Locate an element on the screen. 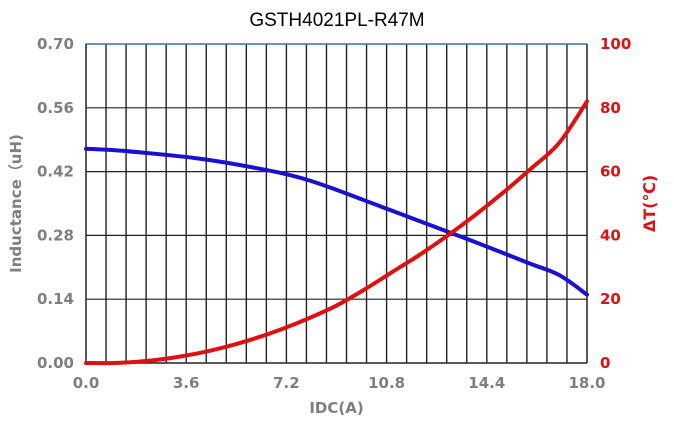 The height and width of the screenshot is (423, 674). y2-tick-label: 0 is located at coordinates (605, 363).